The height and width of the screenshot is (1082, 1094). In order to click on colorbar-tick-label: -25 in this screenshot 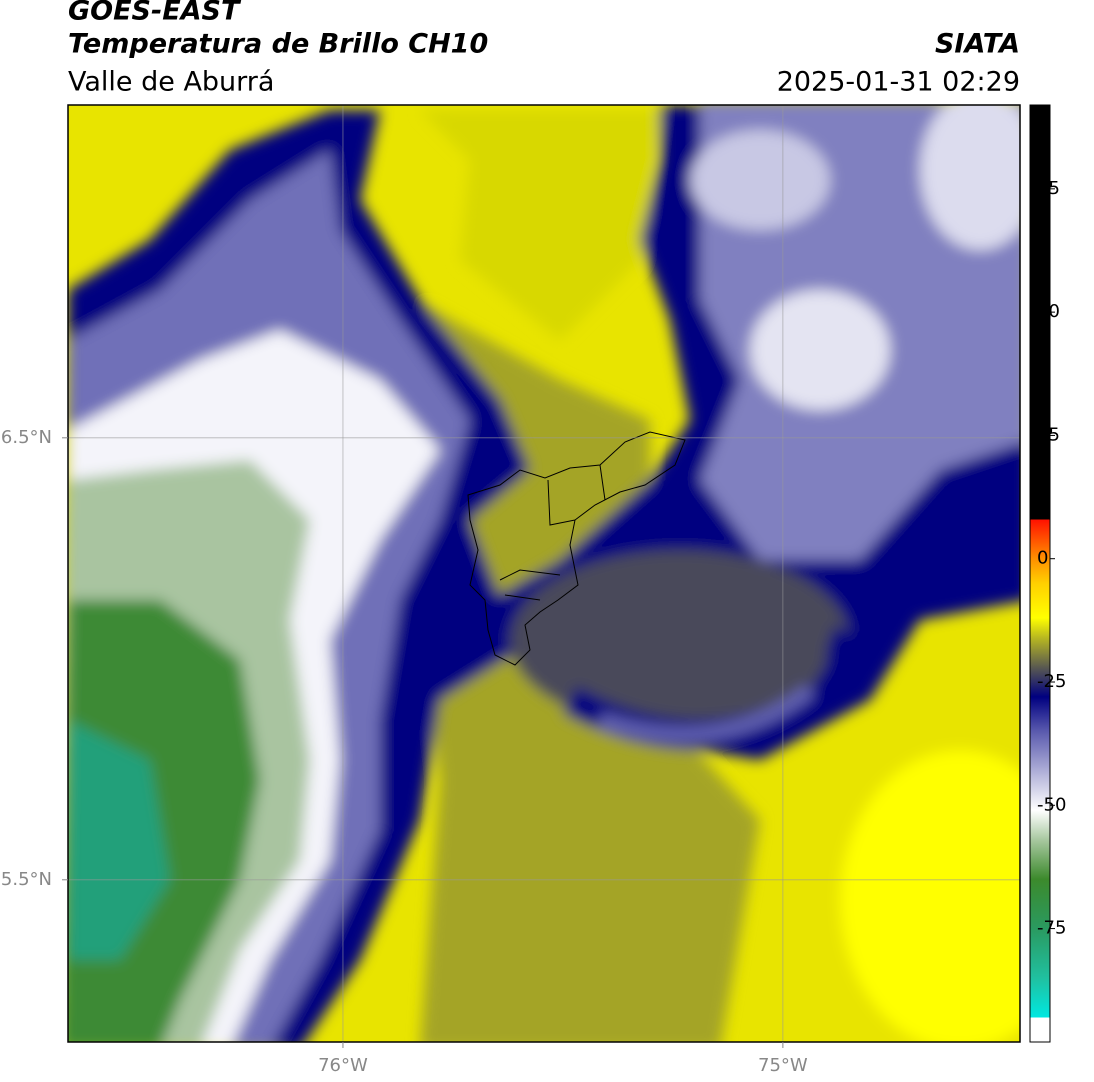, I will do `click(1051, 681)`.